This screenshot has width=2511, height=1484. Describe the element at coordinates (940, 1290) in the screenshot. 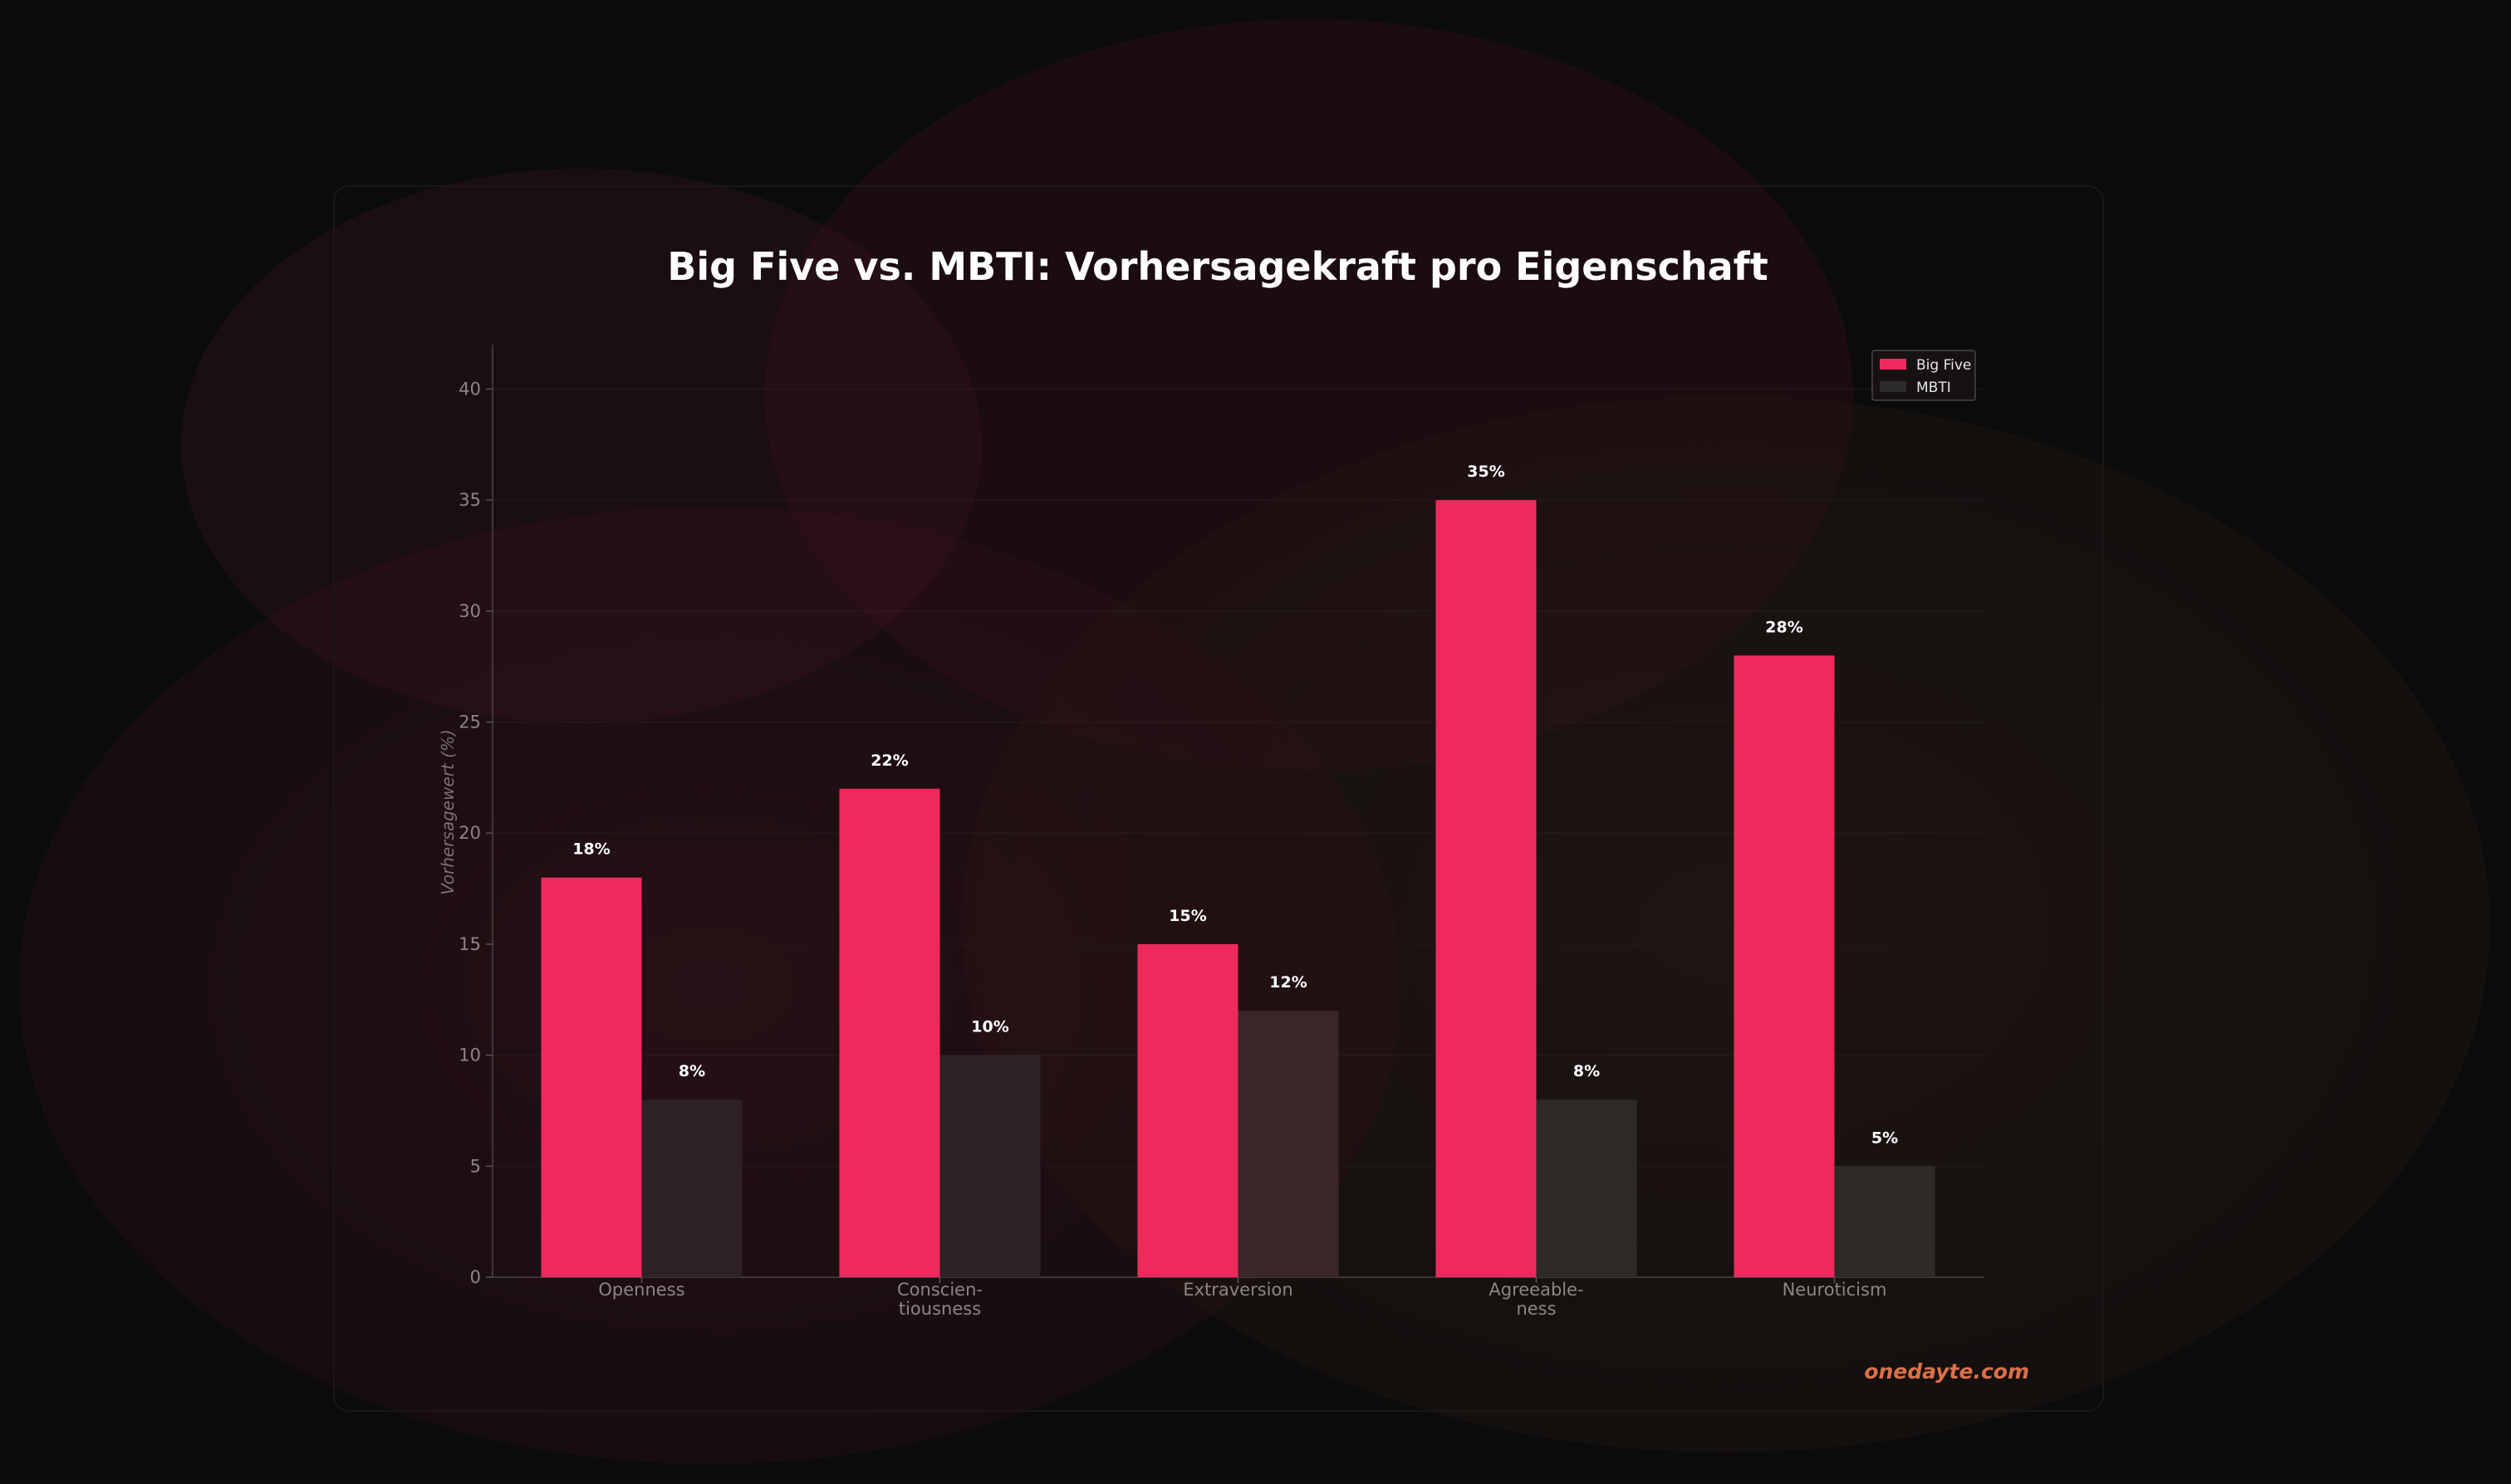

I see `x-tick-label: Conscien-` at that location.